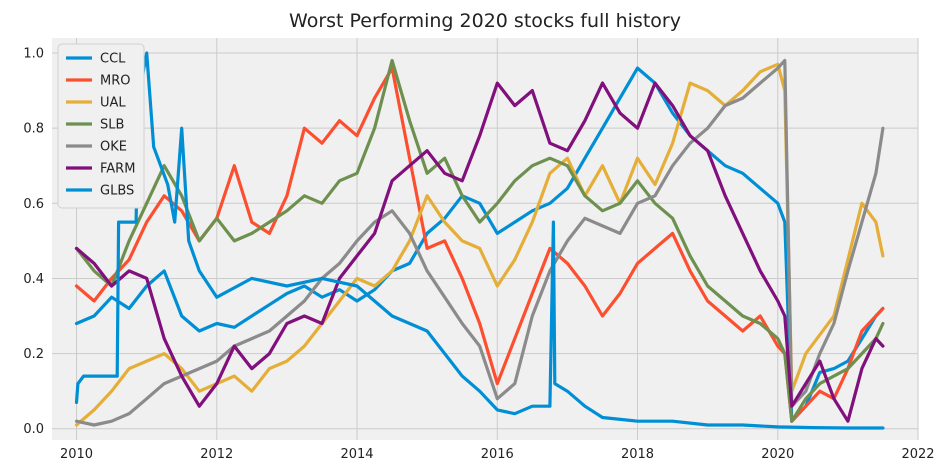 The image size is (934, 471). Describe the element at coordinates (113, 59) in the screenshot. I see `legend-label: CCL` at that location.